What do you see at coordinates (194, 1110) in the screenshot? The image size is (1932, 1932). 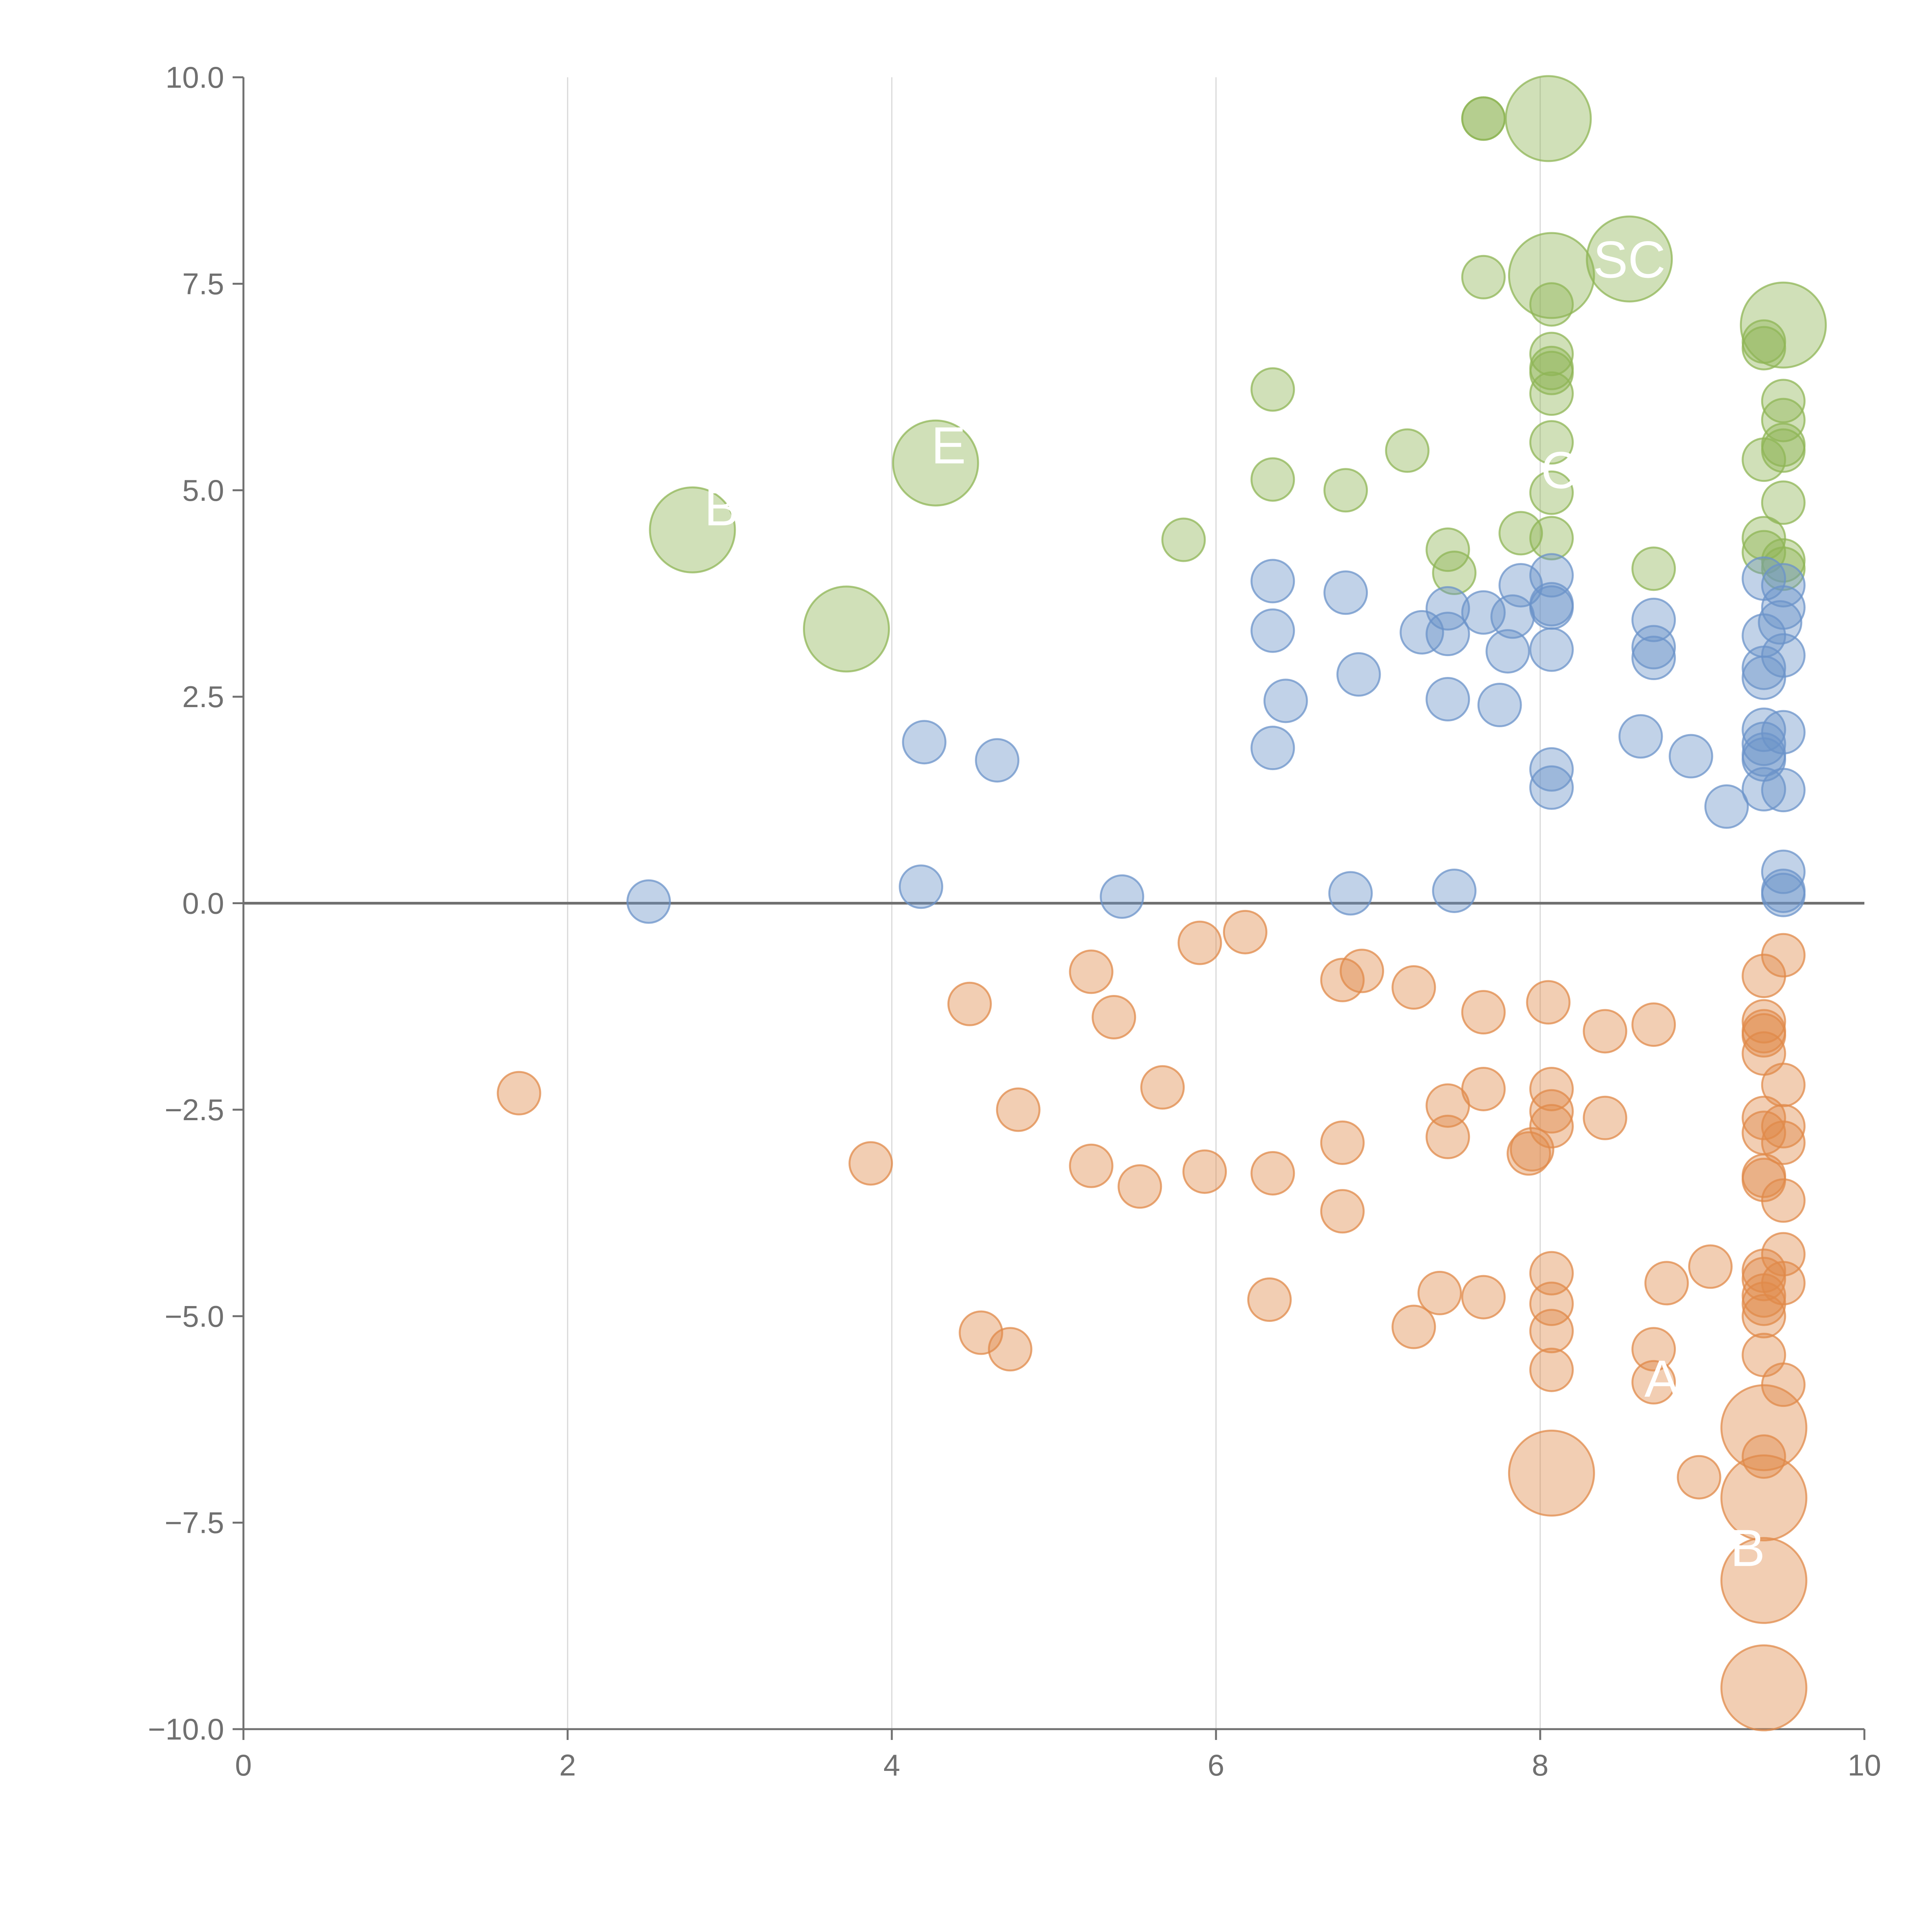 I see `y-tick-label: −2.5` at bounding box center [194, 1110].